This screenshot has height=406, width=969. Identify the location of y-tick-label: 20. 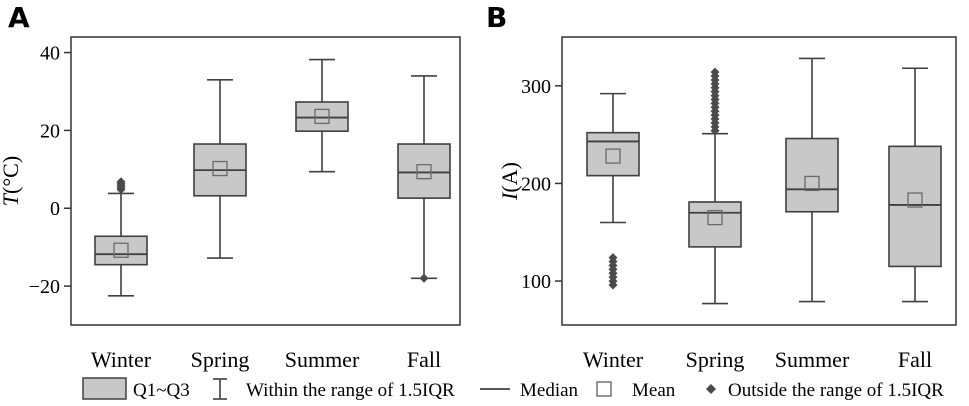
(50, 131).